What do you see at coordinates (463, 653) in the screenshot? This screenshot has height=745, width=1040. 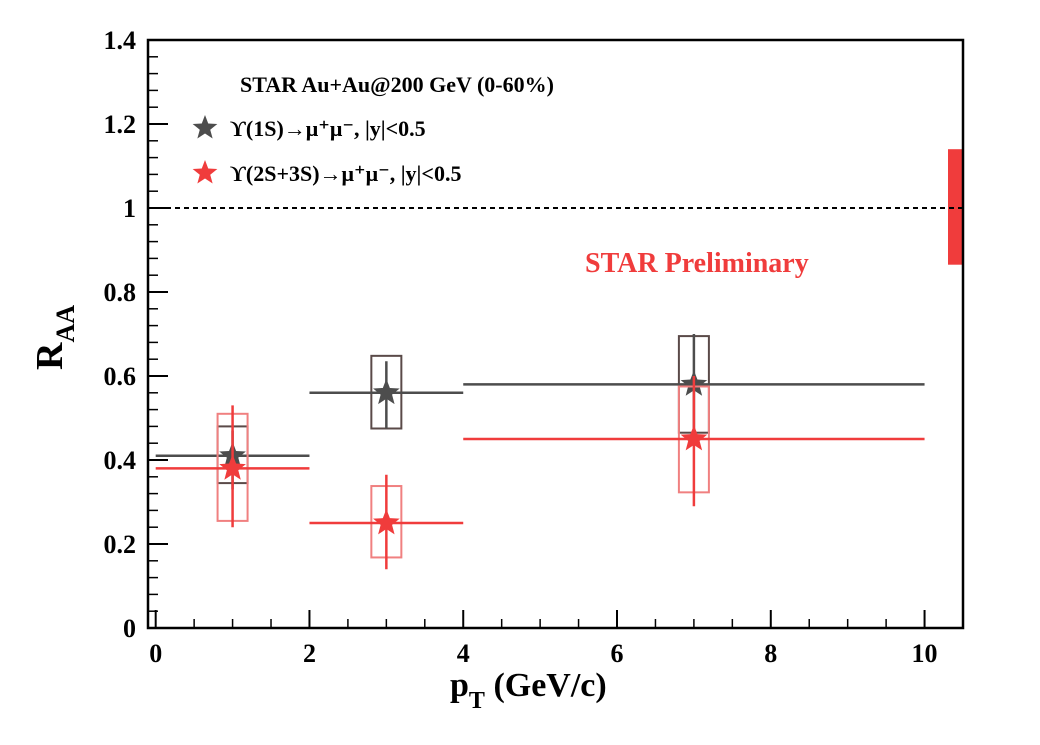 I see `x-tick-label: 4` at bounding box center [463, 653].